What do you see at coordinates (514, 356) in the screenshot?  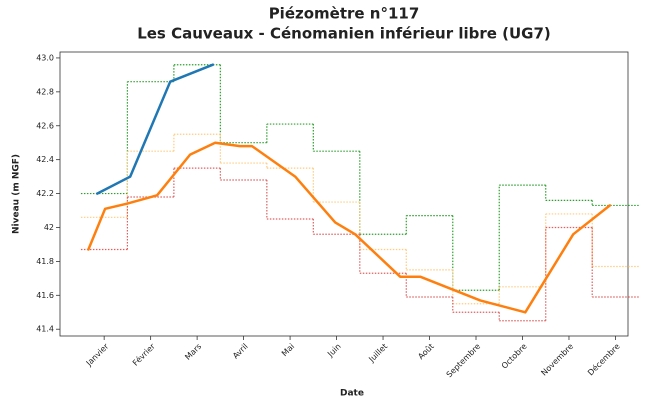 I see `x-tick-label: Octobre` at bounding box center [514, 356].